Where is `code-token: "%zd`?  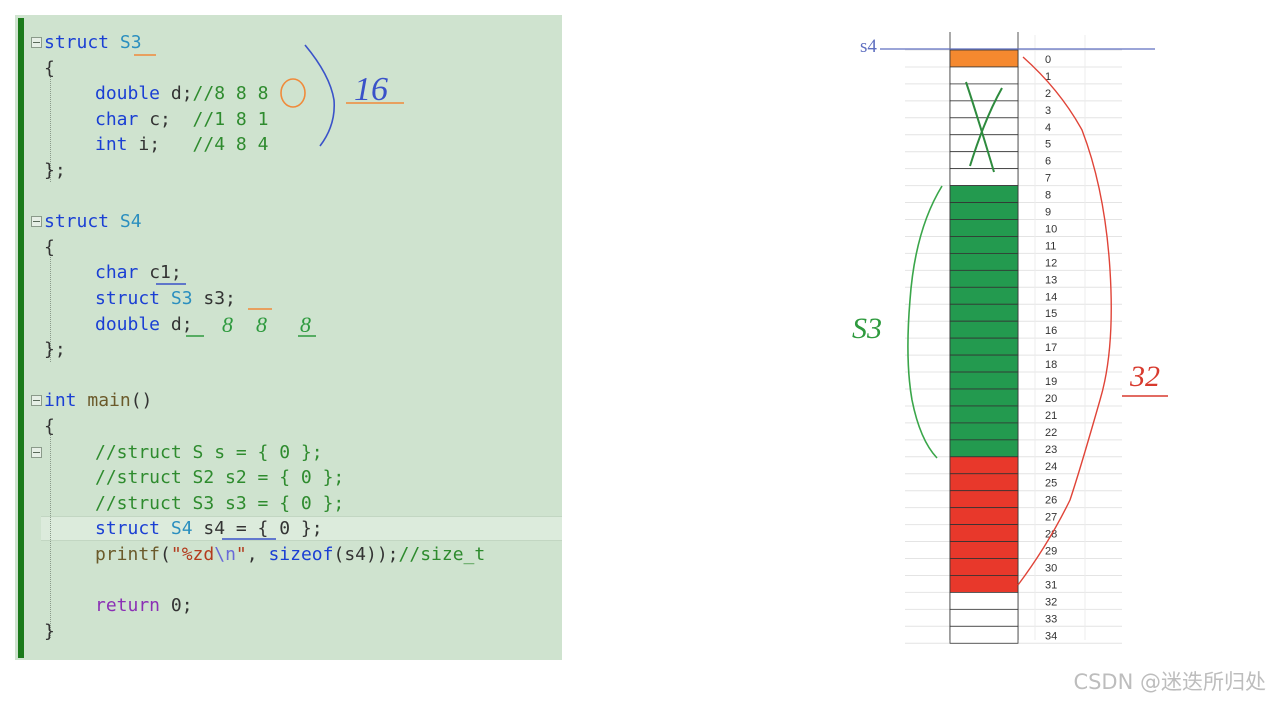 code-token: "%zd is located at coordinates (192, 554).